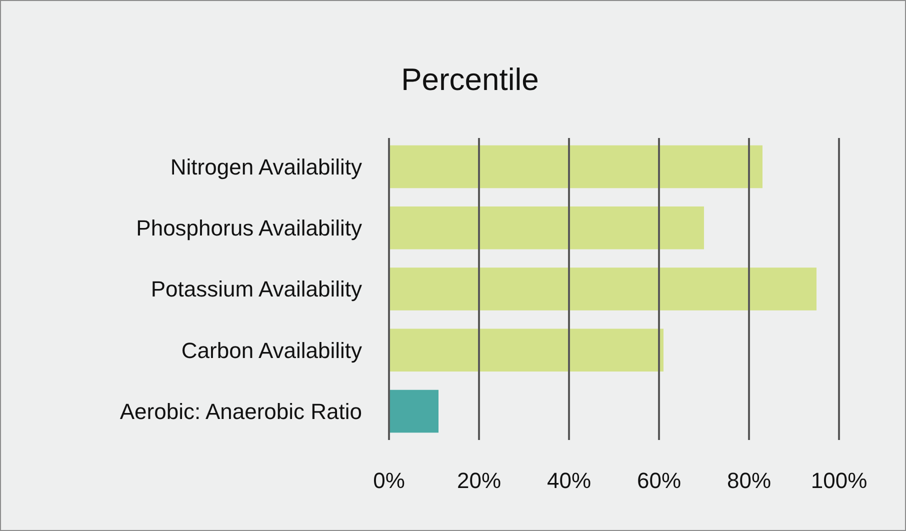  What do you see at coordinates (256, 289) in the screenshot?
I see `y-tick-label: Potassium Availability` at bounding box center [256, 289].